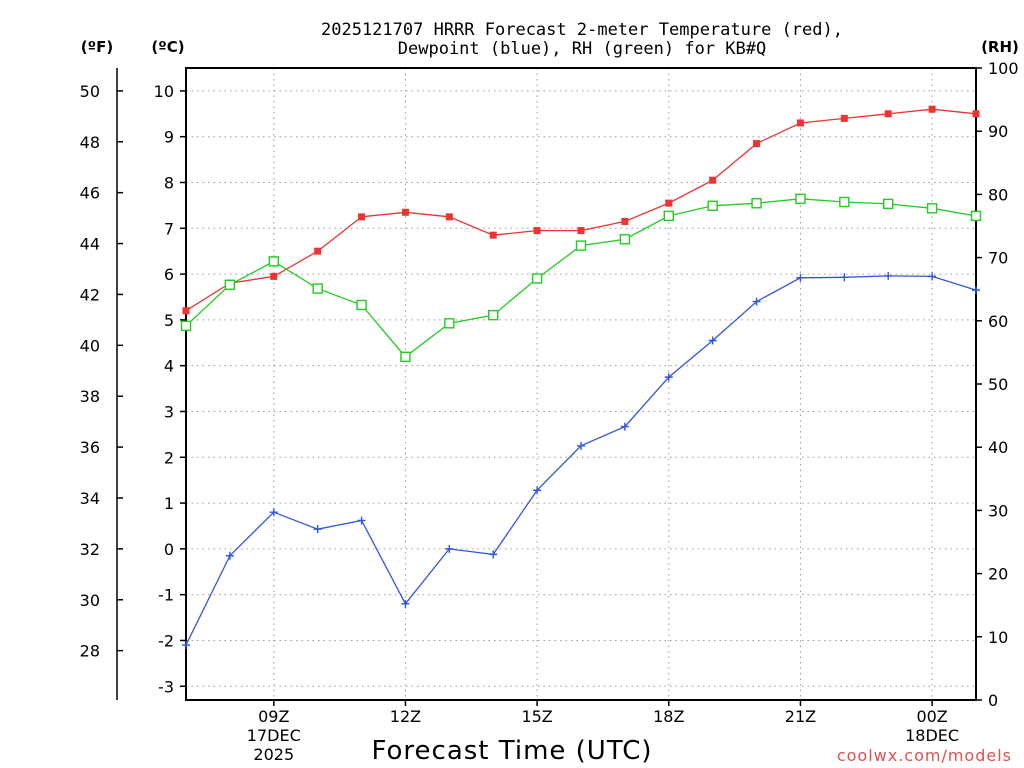 The height and width of the screenshot is (768, 1024). I want to click on celsius-tick-label: 8, so click(169, 182).